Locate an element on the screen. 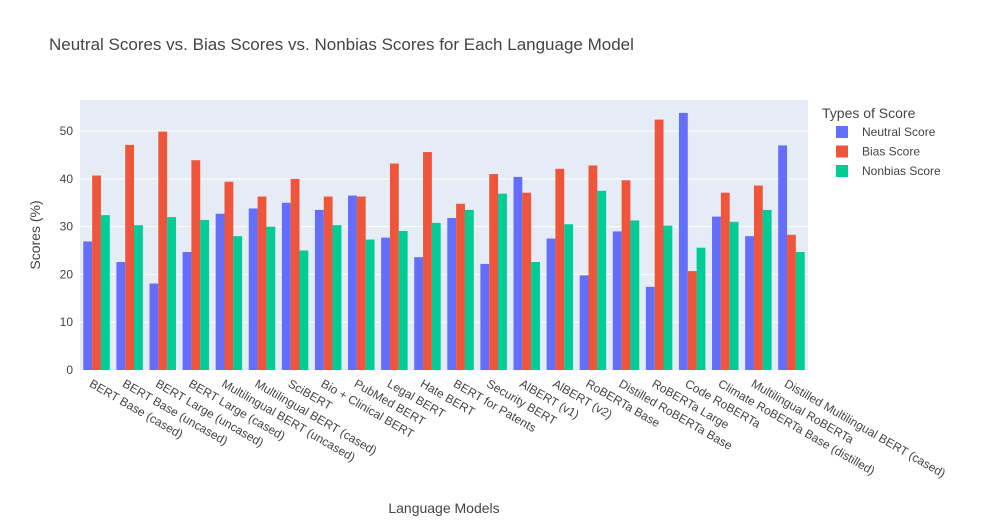  y-tick-label: 50 is located at coordinates (67, 131).